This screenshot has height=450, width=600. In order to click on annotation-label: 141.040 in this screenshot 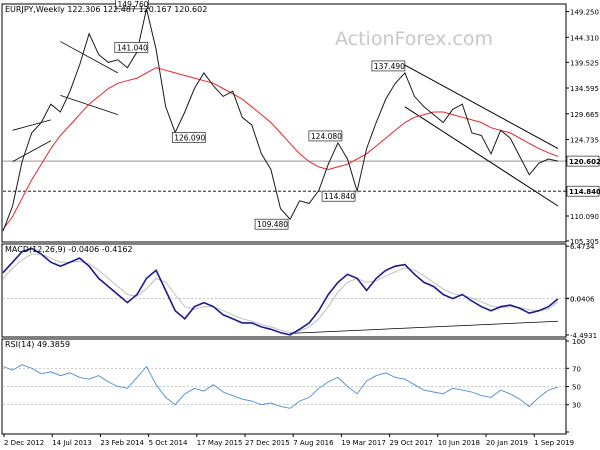, I will do `click(131, 47)`.